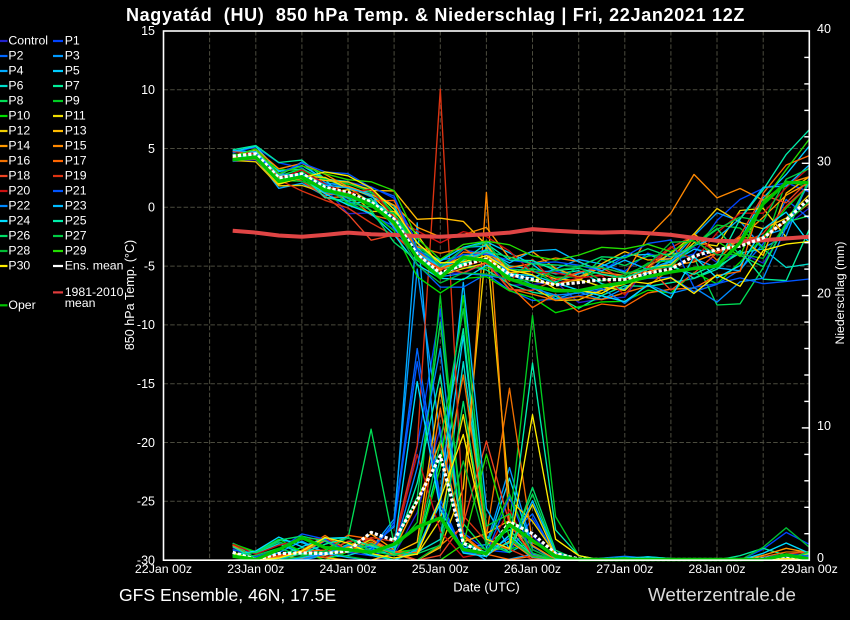  Describe the element at coordinates (19, 205) in the screenshot. I see `svg-text: P22` at that location.